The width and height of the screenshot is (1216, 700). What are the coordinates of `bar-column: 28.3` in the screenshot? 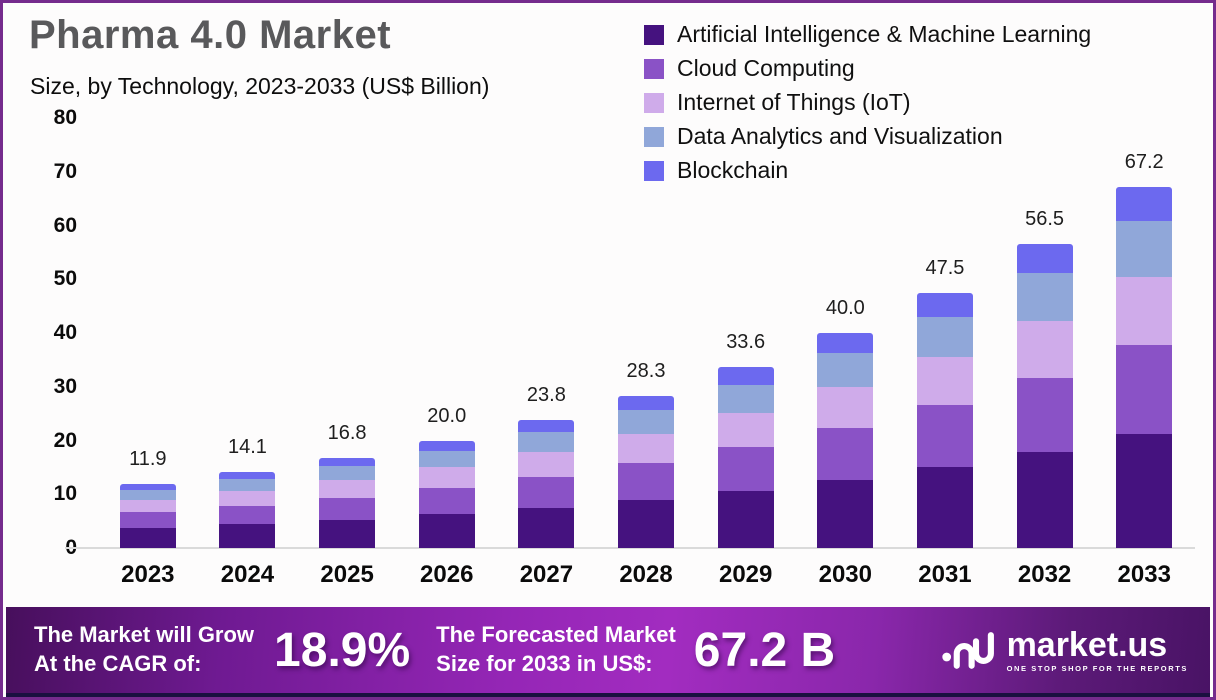 It's located at (646, 454).